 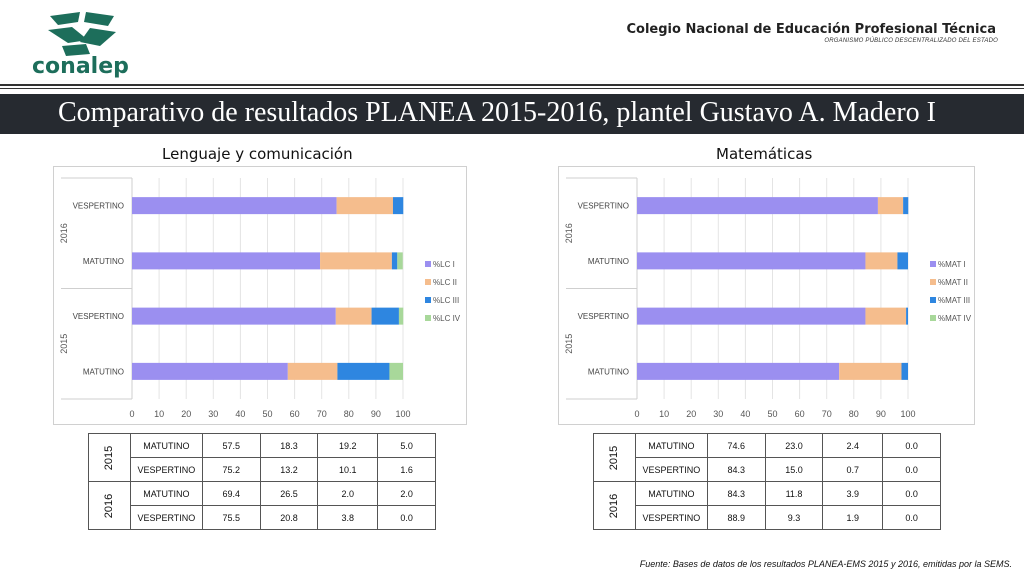 What do you see at coordinates (82, 34) in the screenshot?
I see `conalep-logo` at bounding box center [82, 34].